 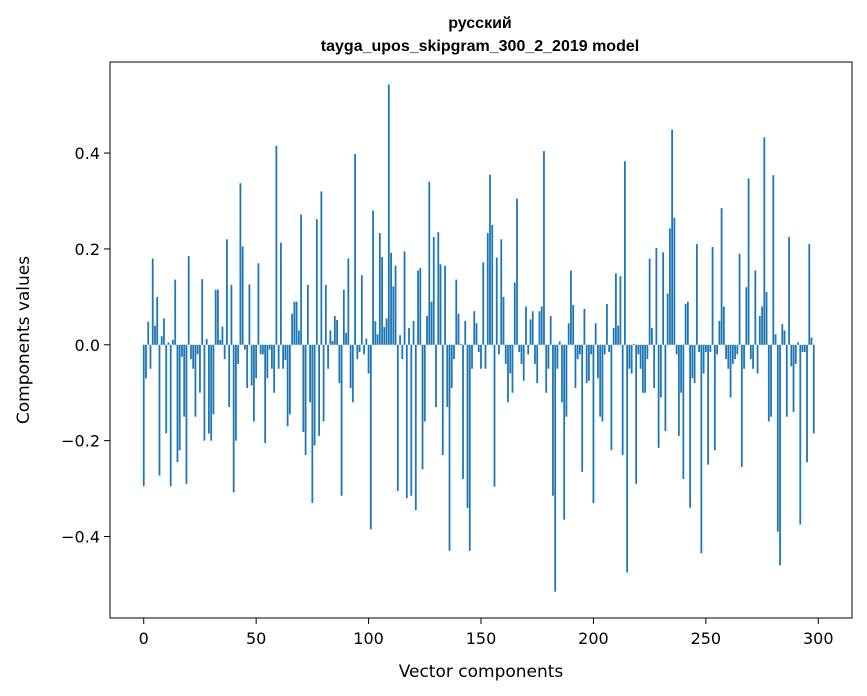 I want to click on x-tick-label: 200, so click(x=593, y=638).